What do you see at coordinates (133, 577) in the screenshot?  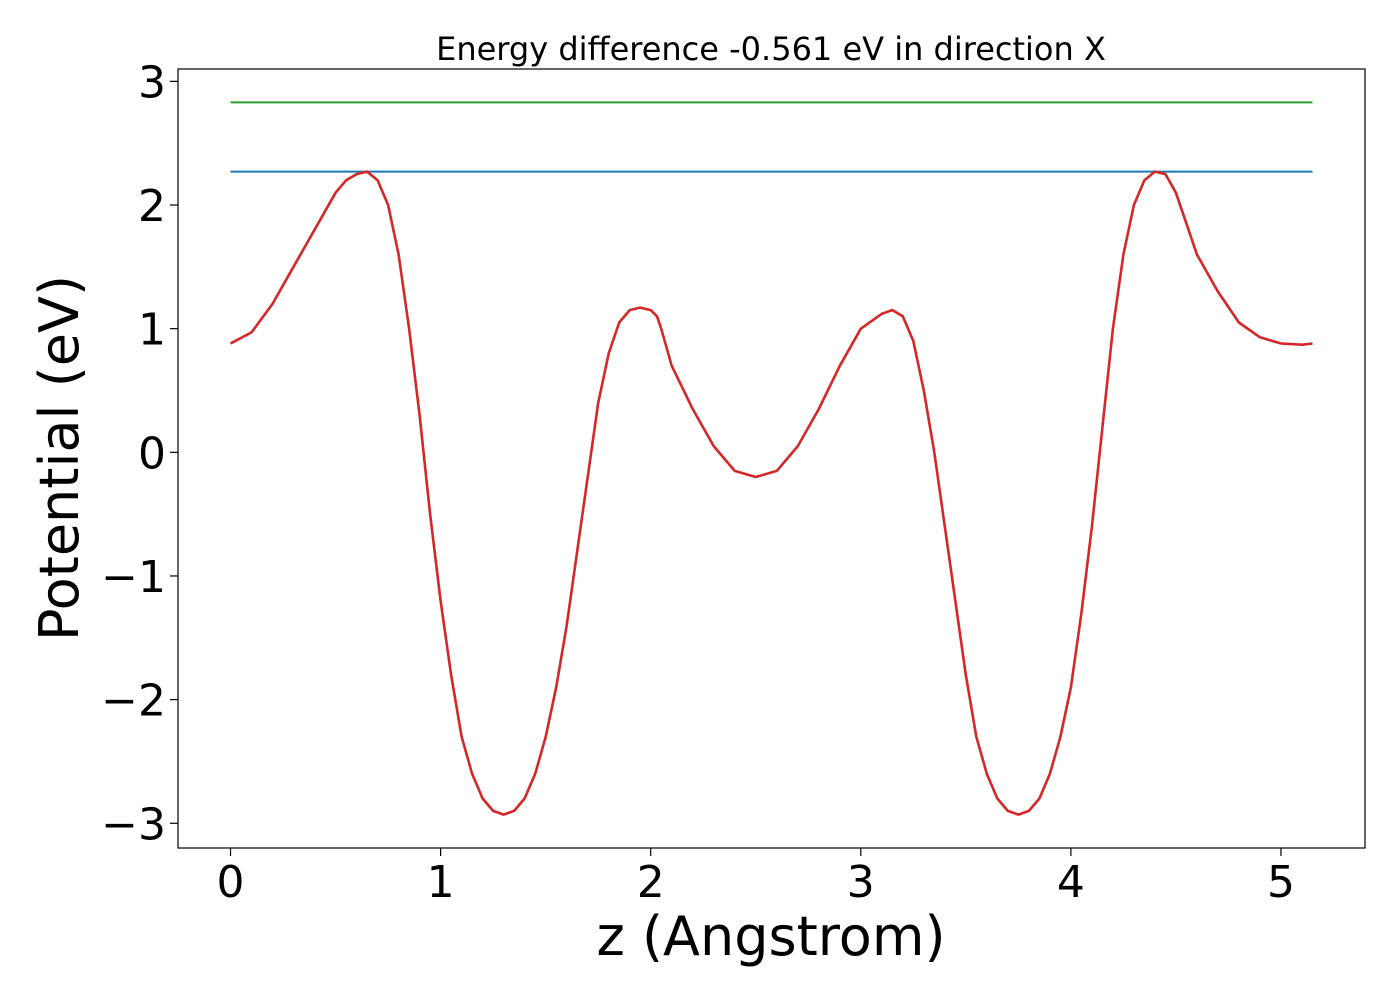 I see `y-tick-label: −1` at bounding box center [133, 577].